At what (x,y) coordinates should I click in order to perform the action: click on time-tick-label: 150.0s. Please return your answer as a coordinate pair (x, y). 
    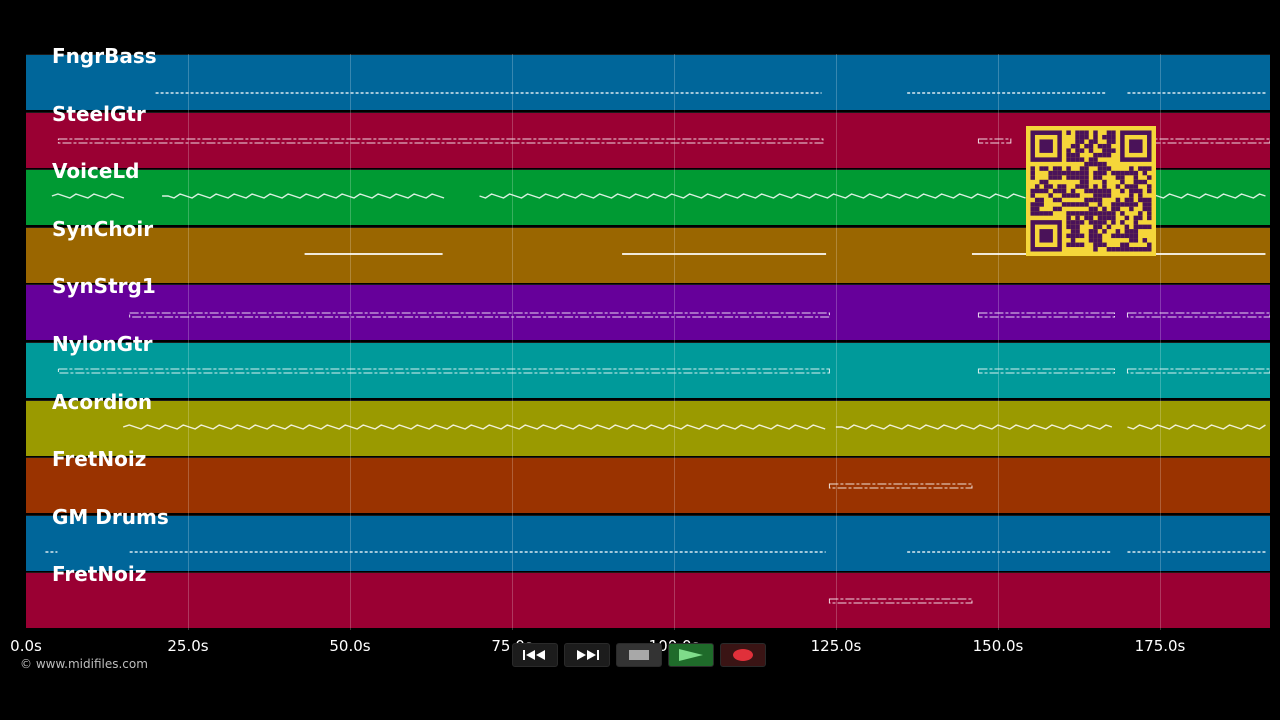
    Looking at the image, I should click on (998, 646).